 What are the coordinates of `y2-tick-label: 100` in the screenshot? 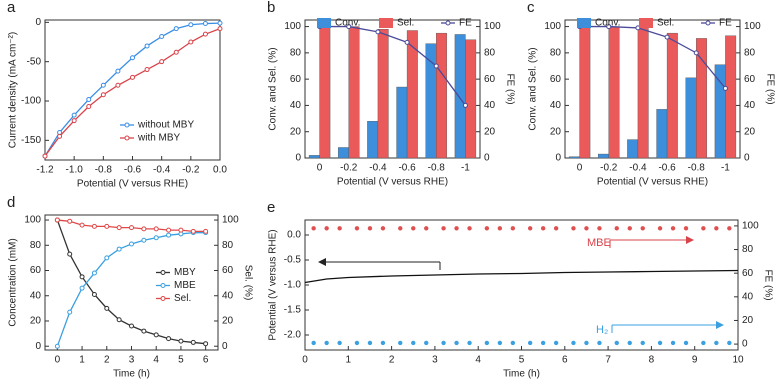 It's located at (230, 220).